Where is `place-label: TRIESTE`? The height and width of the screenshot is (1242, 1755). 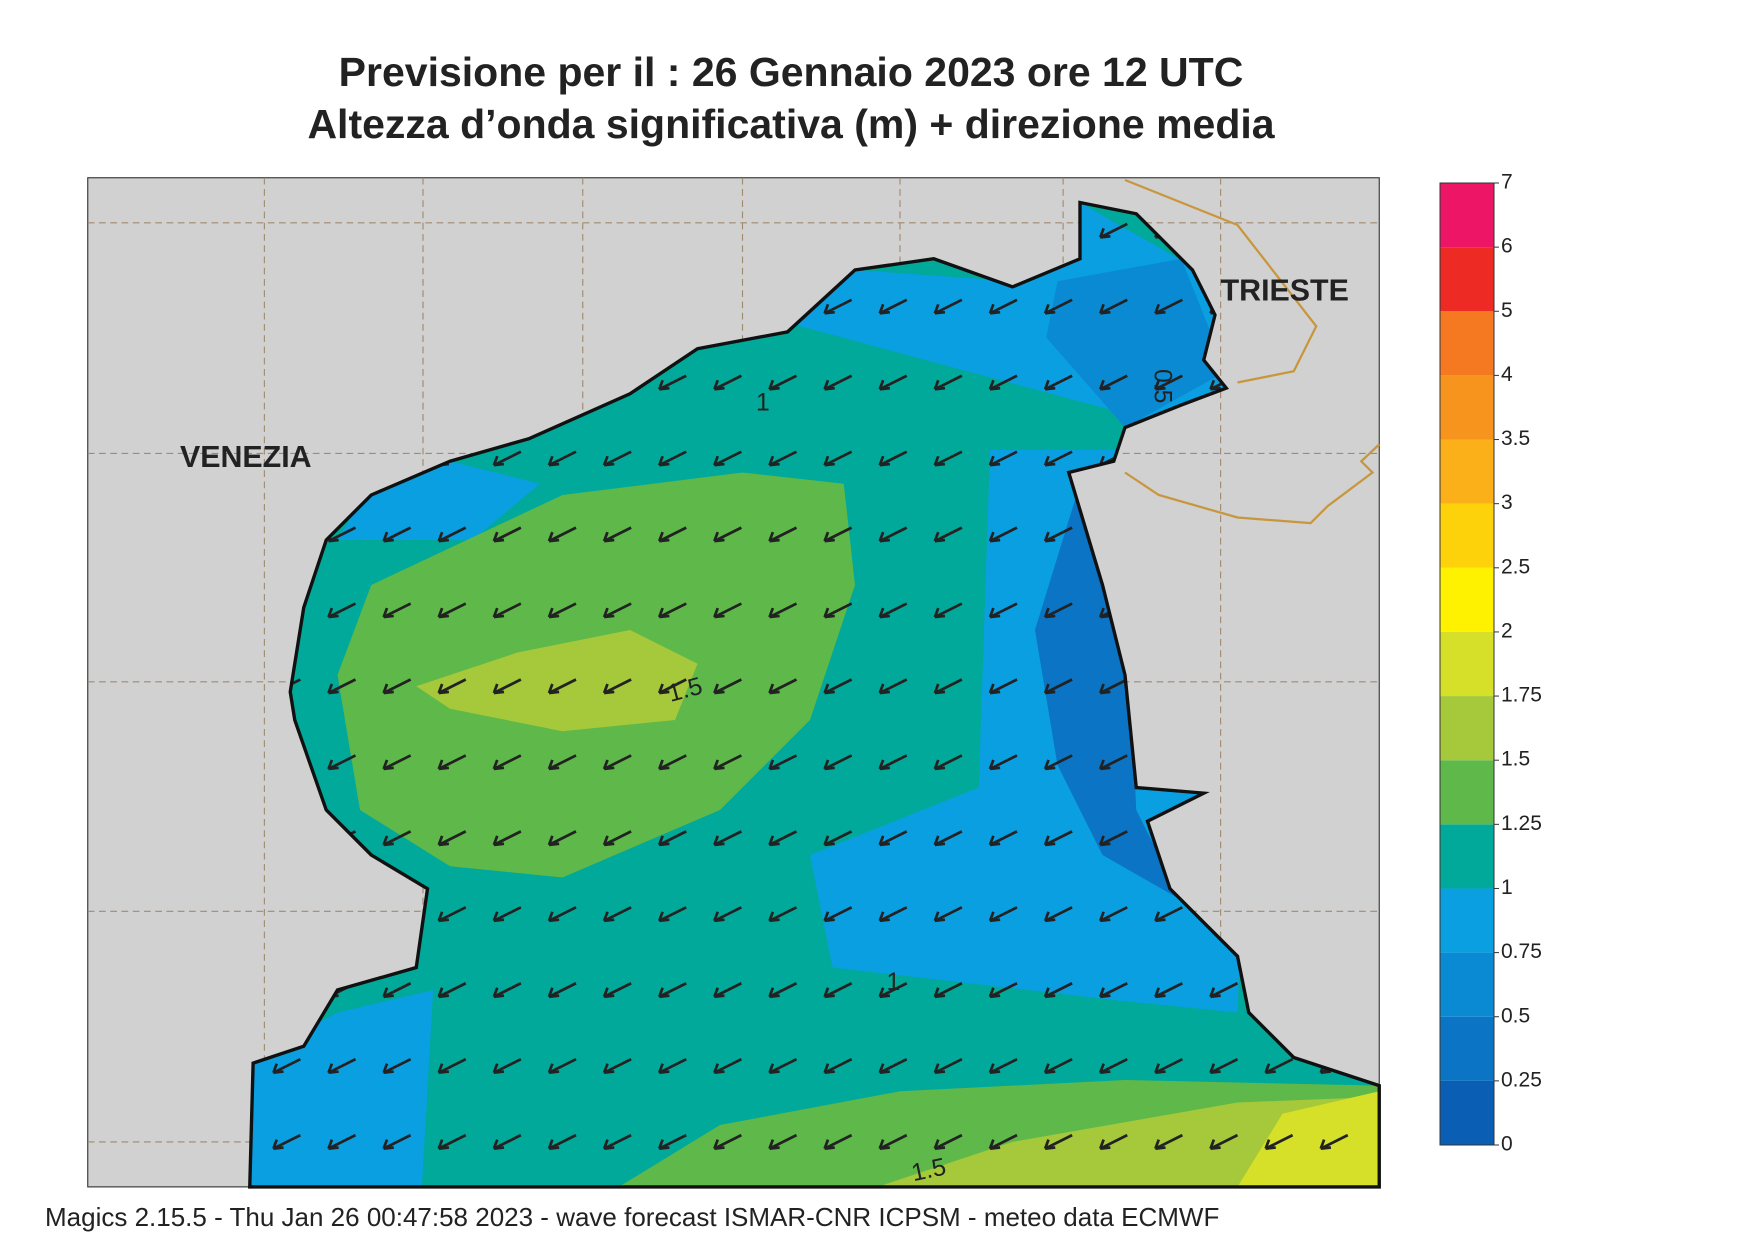 place-label: TRIESTE is located at coordinates (1285, 290).